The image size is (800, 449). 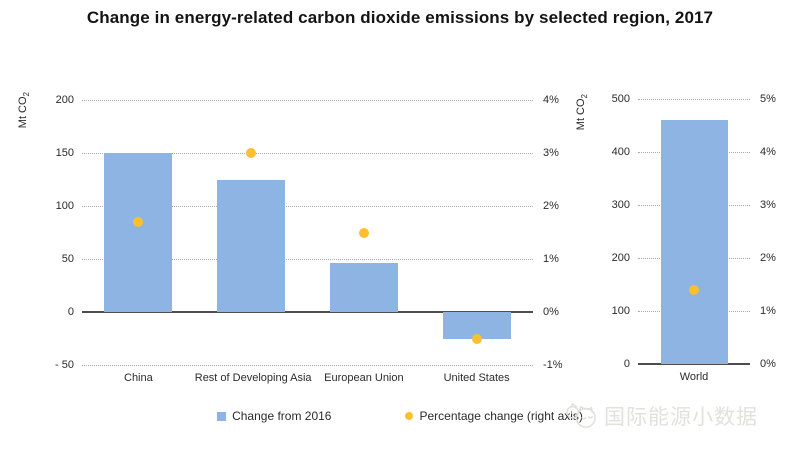 I want to click on y-axis-tick-label: 50, so click(x=67, y=259).